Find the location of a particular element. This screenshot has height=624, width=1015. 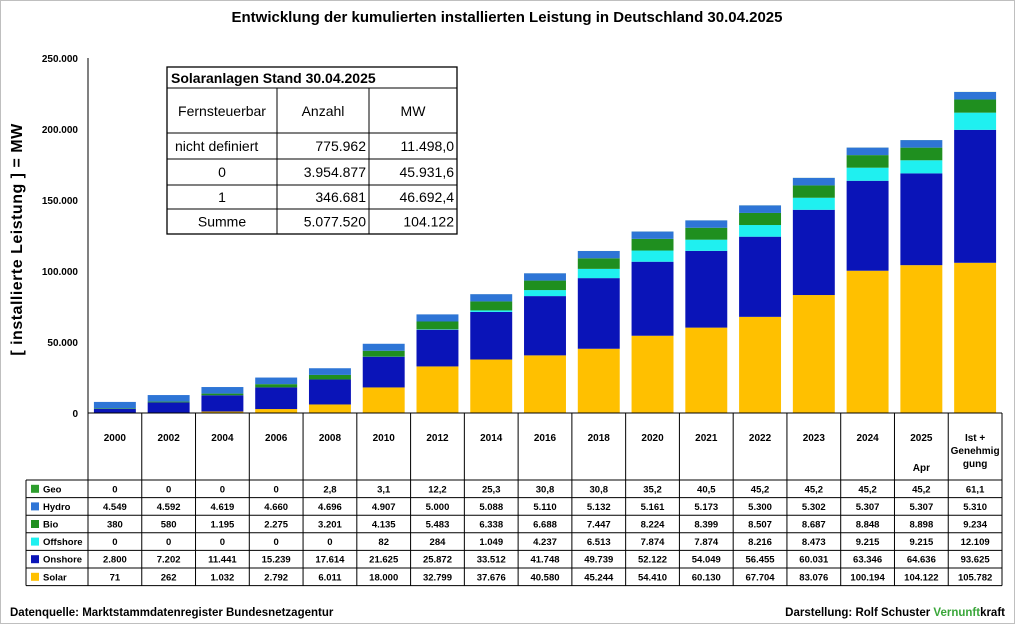

category-label: 2023 is located at coordinates (814, 438).